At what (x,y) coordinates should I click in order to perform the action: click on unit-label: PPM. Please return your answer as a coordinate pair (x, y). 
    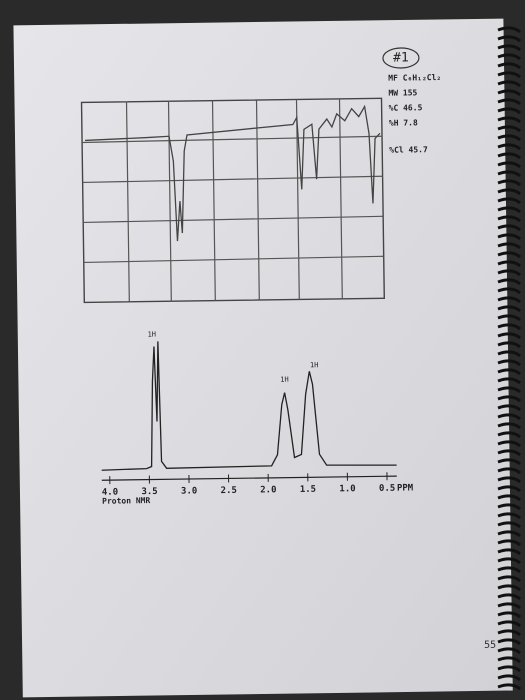
    Looking at the image, I should click on (405, 488).